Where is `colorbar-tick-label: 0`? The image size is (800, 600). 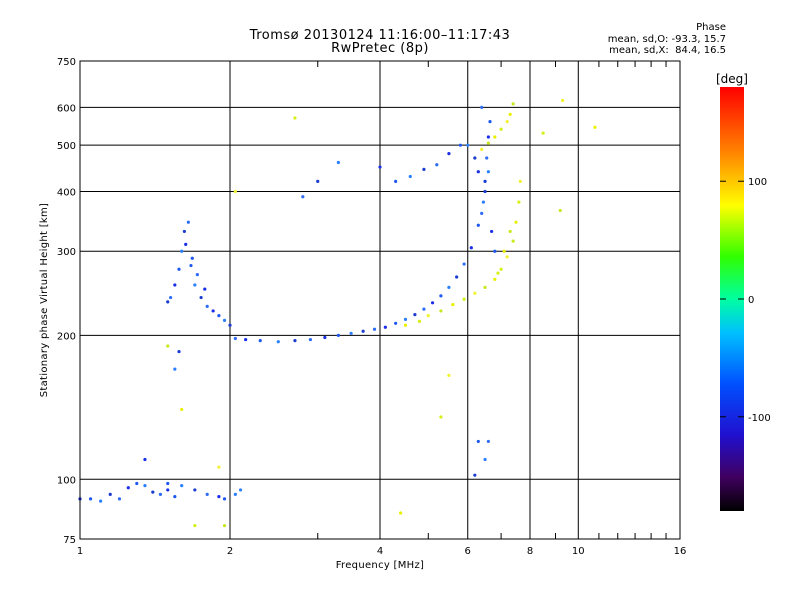
colorbar-tick-label: 0 is located at coordinates (751, 300).